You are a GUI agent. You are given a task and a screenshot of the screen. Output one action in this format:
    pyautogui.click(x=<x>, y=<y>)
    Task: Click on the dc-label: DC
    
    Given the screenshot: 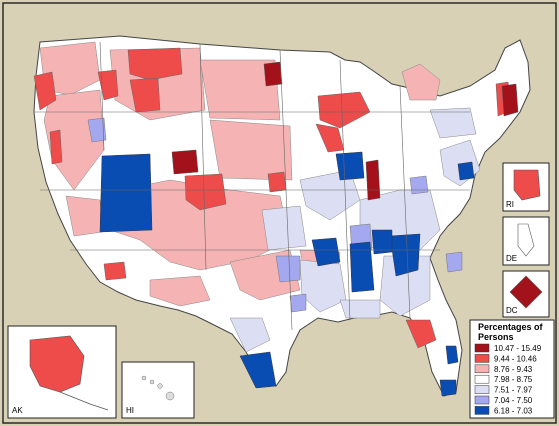 What is the action you would take?
    pyautogui.click(x=512, y=310)
    